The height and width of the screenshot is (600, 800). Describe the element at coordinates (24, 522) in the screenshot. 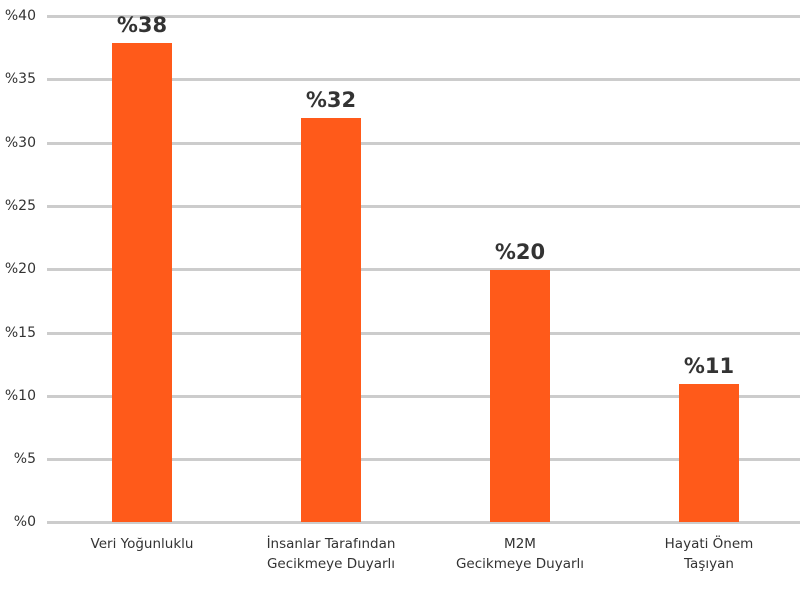

I see `y-tick-label: %0` at that location.